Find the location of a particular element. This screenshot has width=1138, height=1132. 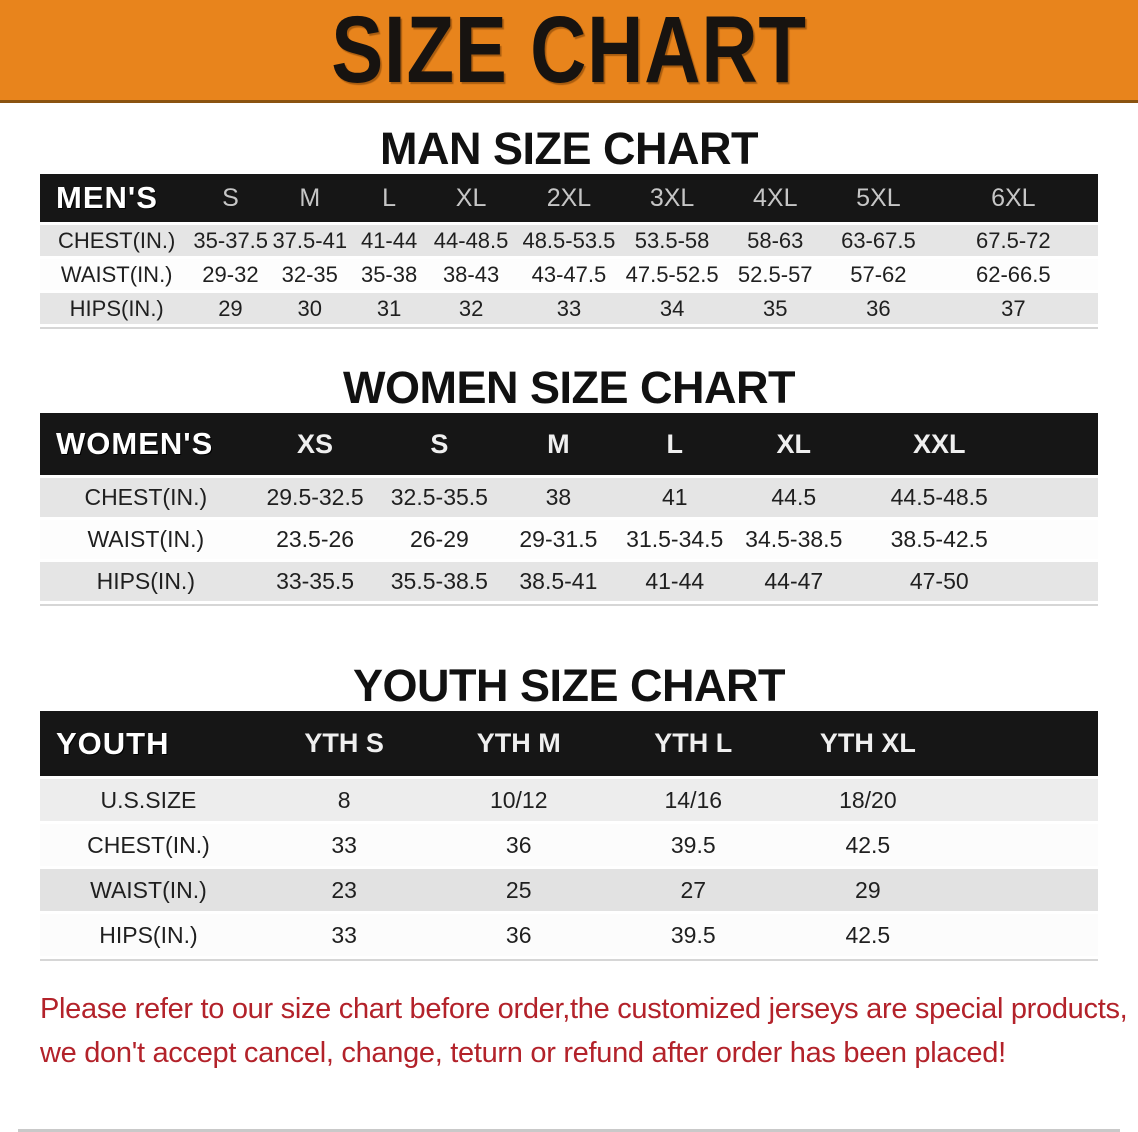

size-value-cell: 35-38 is located at coordinates (389, 276).